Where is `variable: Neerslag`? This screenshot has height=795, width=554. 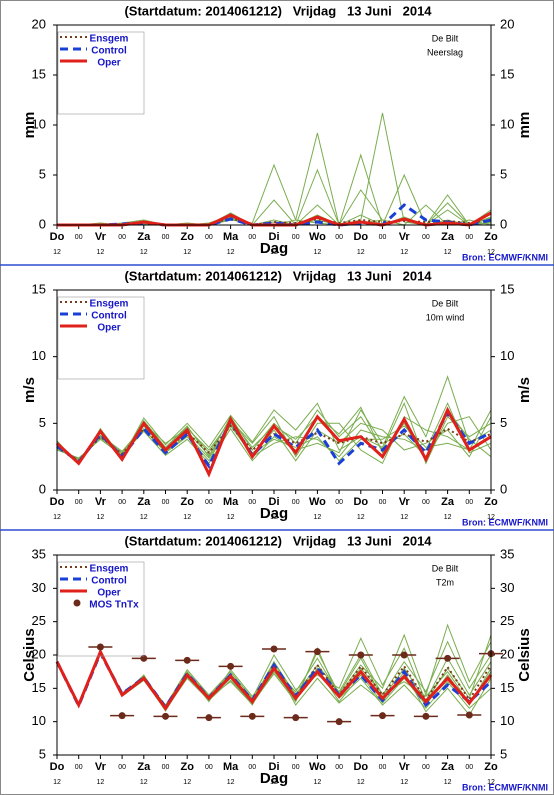 variable: Neerslag is located at coordinates (445, 52).